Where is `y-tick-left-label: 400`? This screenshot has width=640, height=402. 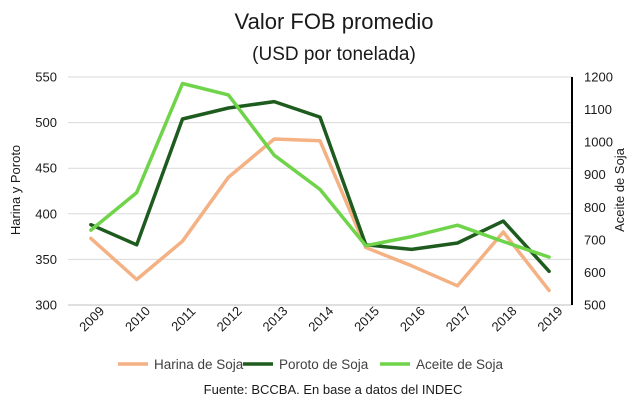 y-tick-left-label: 400 is located at coordinates (46, 213).